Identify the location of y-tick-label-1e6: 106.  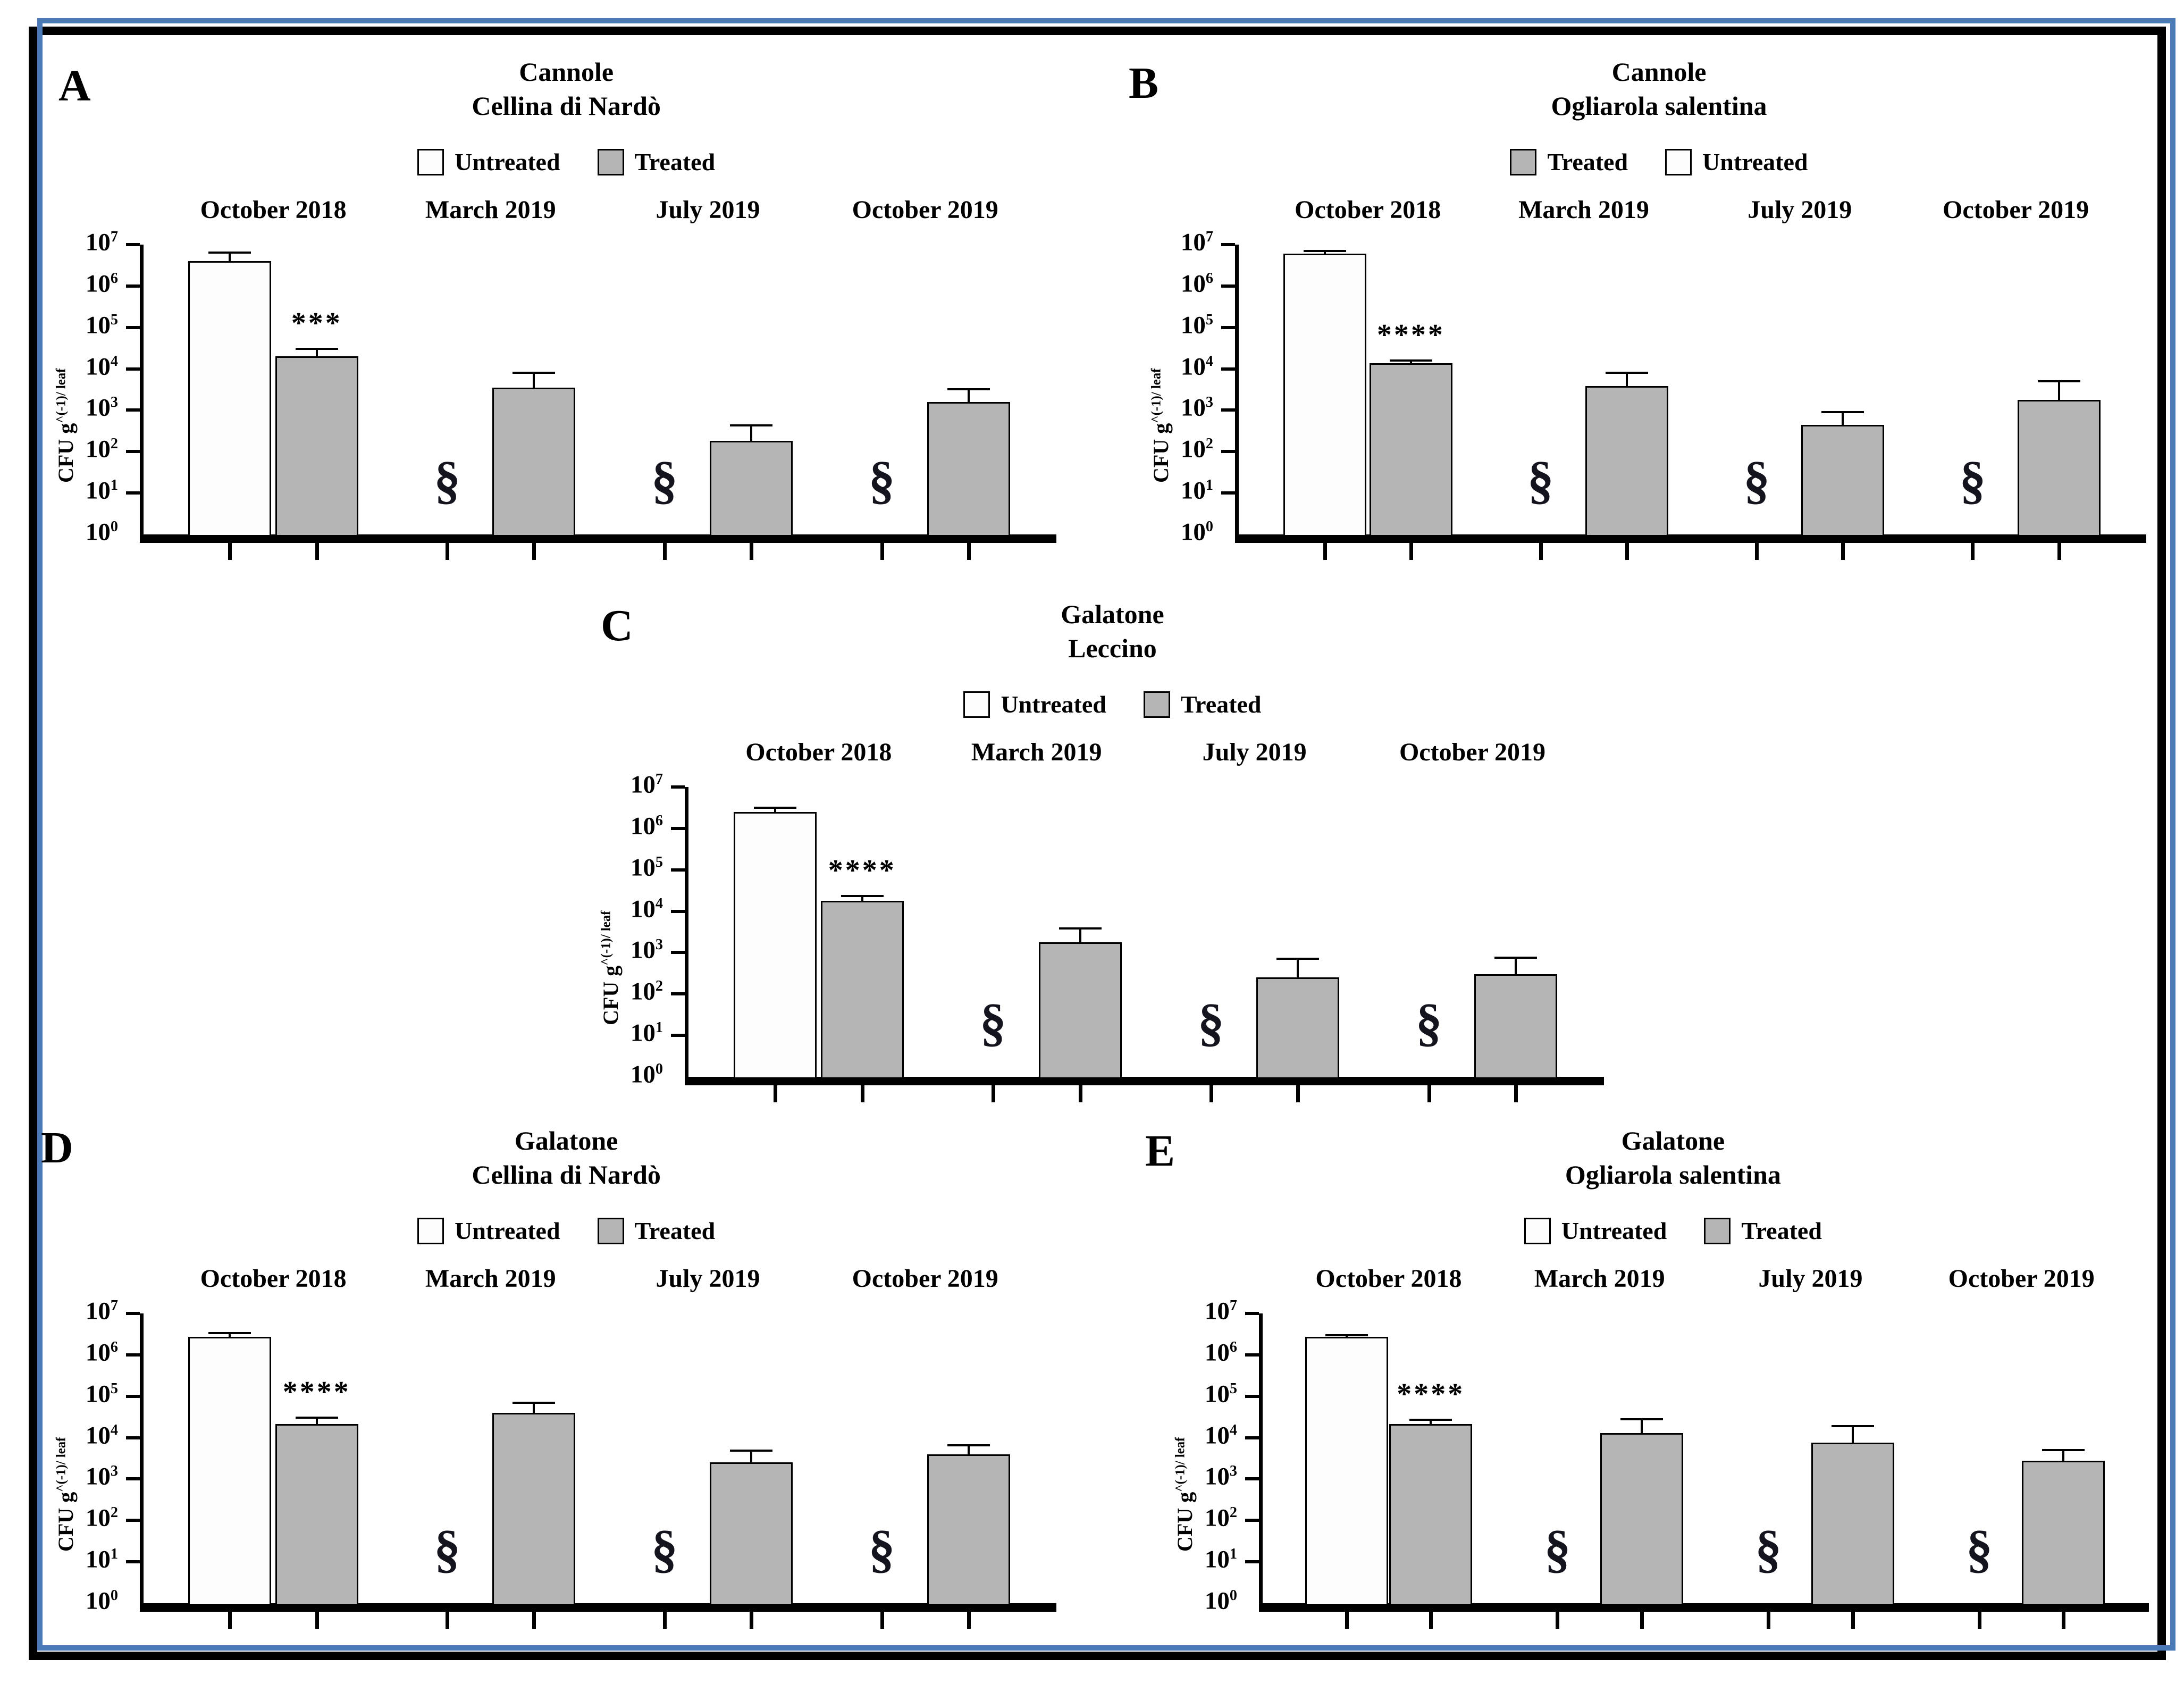
(1160, 284).